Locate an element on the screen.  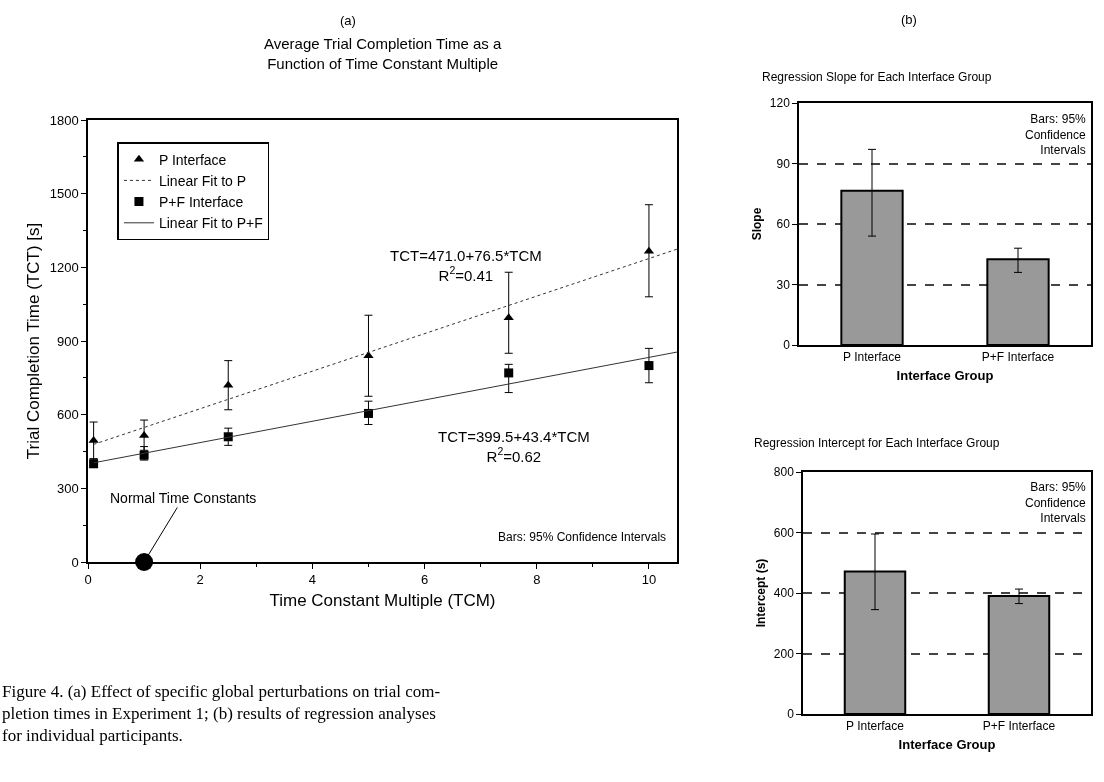
legend-label: P+F Interface is located at coordinates (201, 202).